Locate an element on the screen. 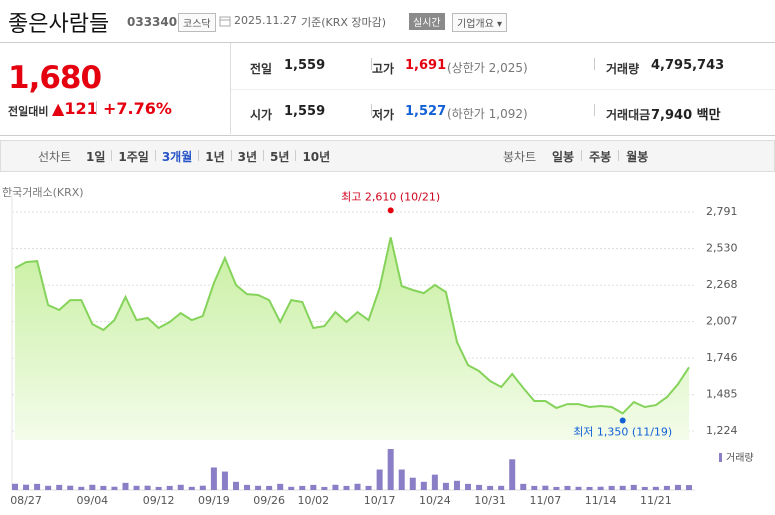 This screenshot has height=515, width=775. calendar-icon is located at coordinates (225, 21).